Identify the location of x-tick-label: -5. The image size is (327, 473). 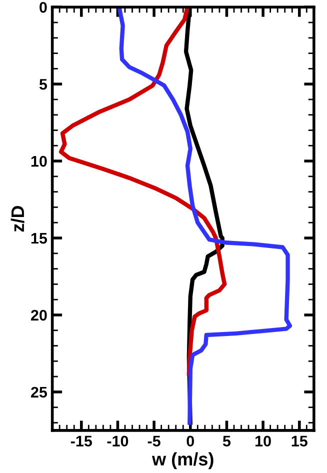
(154, 441).